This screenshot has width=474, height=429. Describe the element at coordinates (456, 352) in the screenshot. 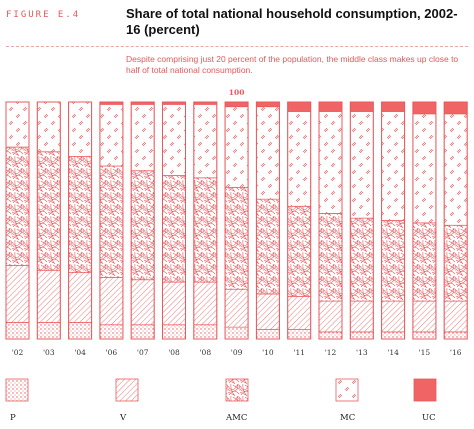

I see `x-tick-label: '16` at that location.